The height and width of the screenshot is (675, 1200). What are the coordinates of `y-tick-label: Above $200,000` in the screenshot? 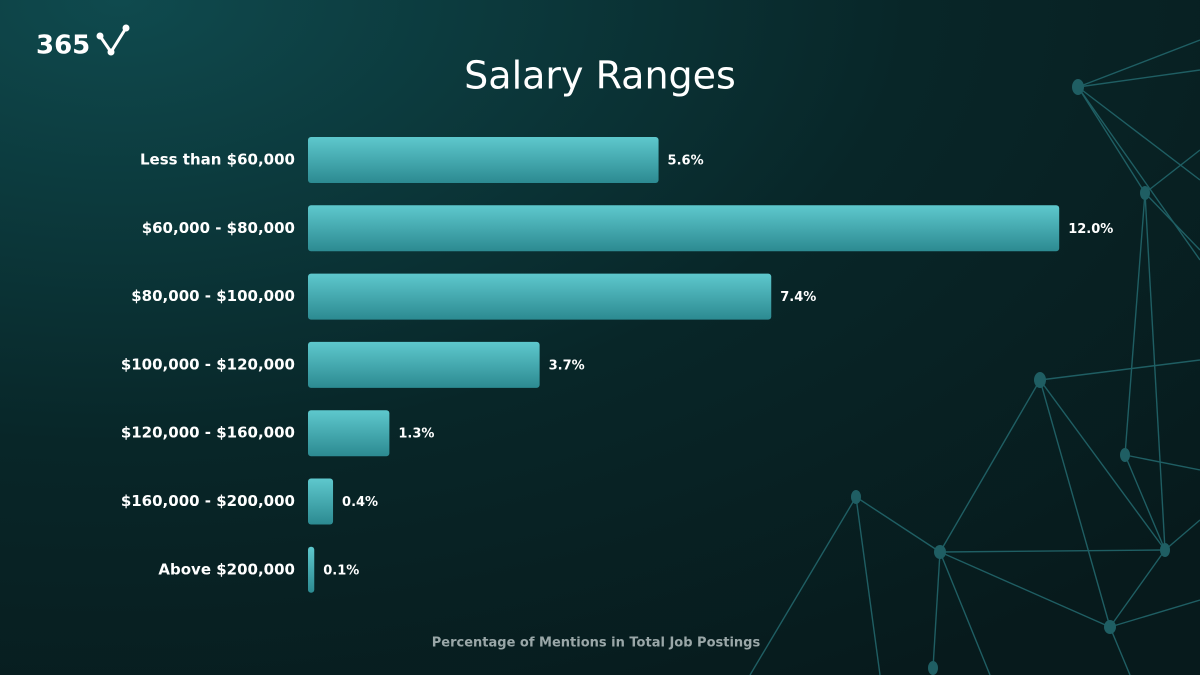 It's located at (226, 569).